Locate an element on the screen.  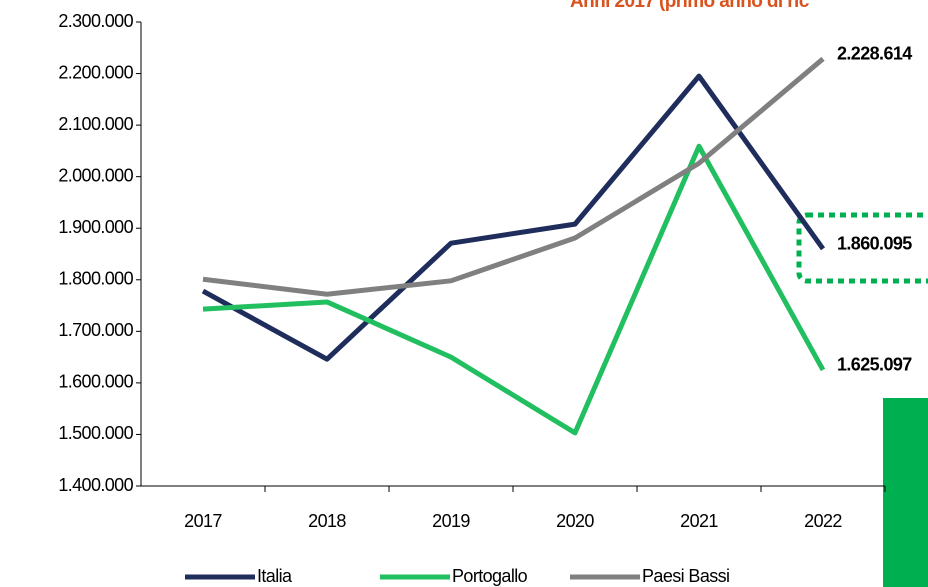
y-tick-label: 1.400.000 is located at coordinates (95, 485).